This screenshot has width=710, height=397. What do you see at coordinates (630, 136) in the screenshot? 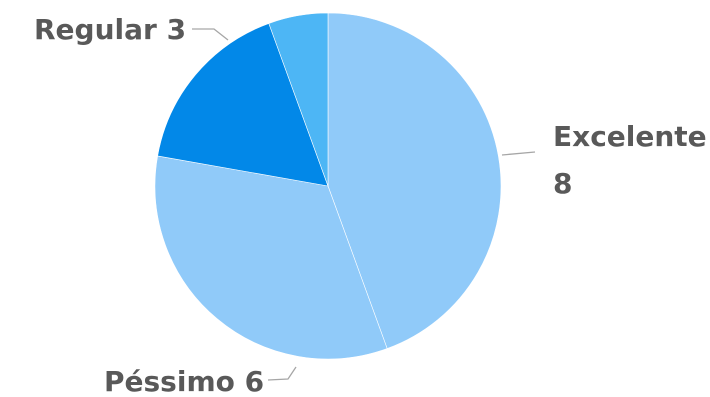
I see `slice-label-excelente-name: Excelente` at bounding box center [630, 136].